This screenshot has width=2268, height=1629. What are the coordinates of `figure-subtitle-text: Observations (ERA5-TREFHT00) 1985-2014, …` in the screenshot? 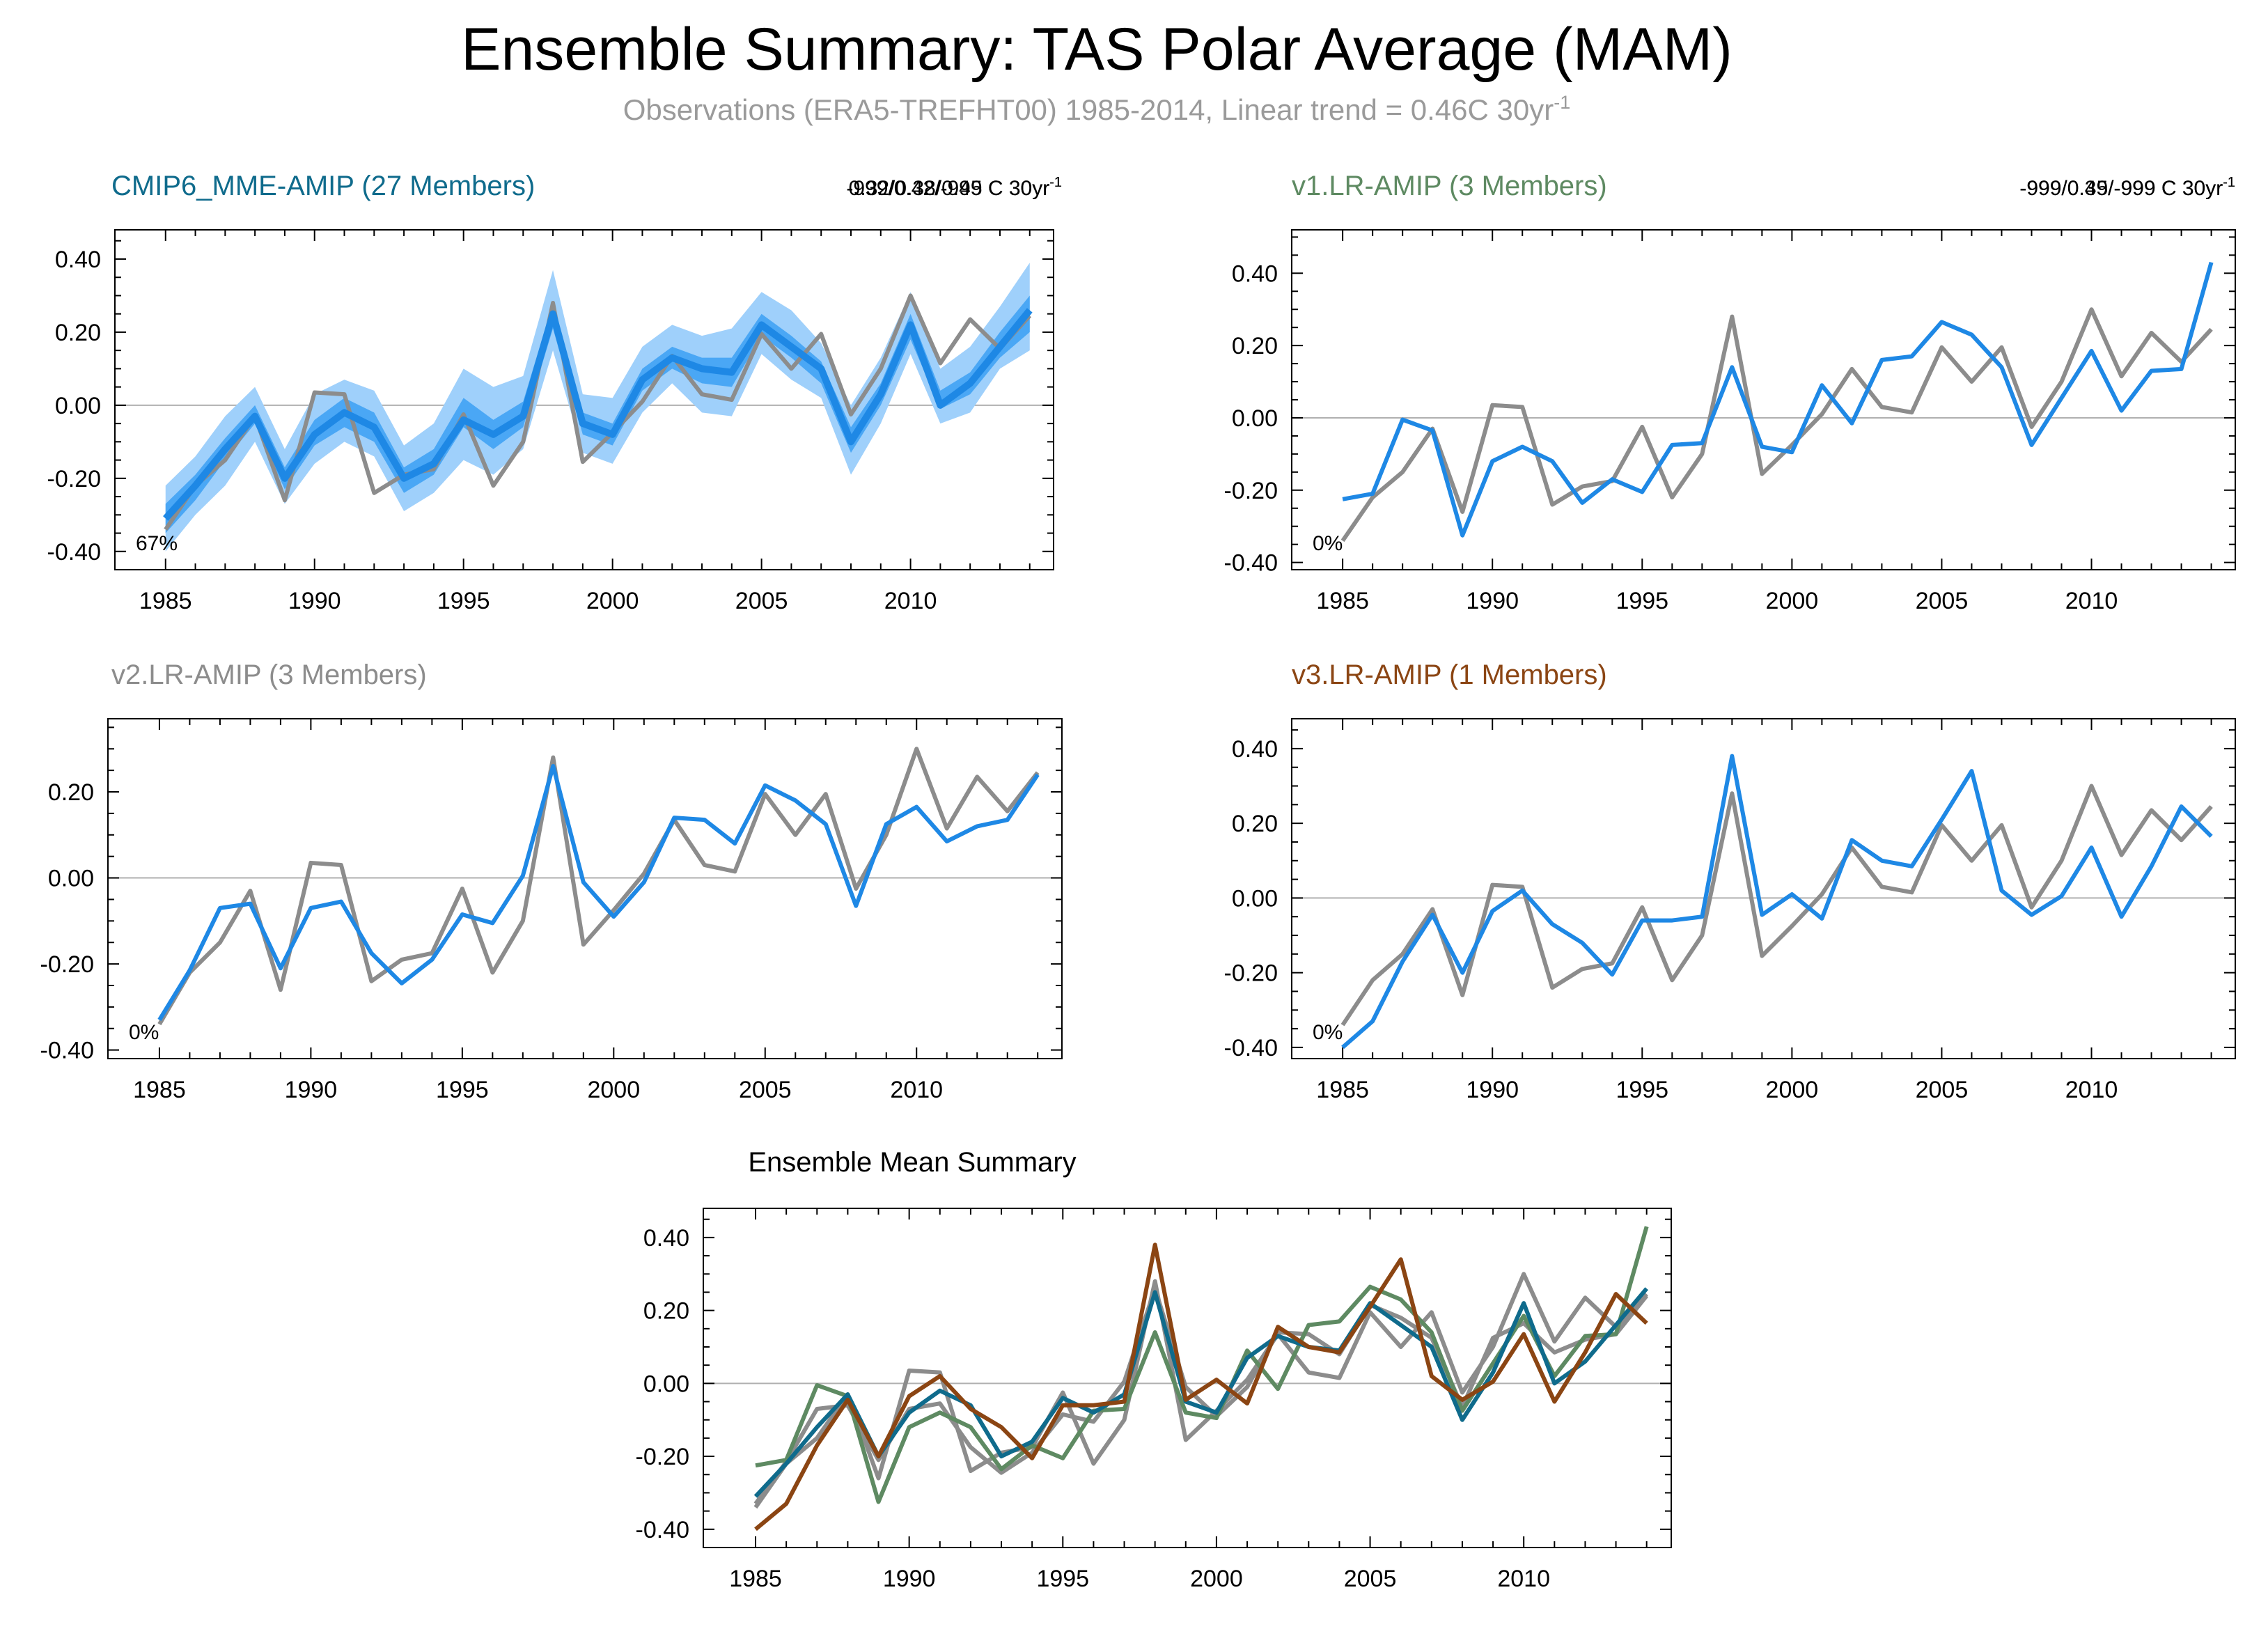 It's located at (1088, 109).